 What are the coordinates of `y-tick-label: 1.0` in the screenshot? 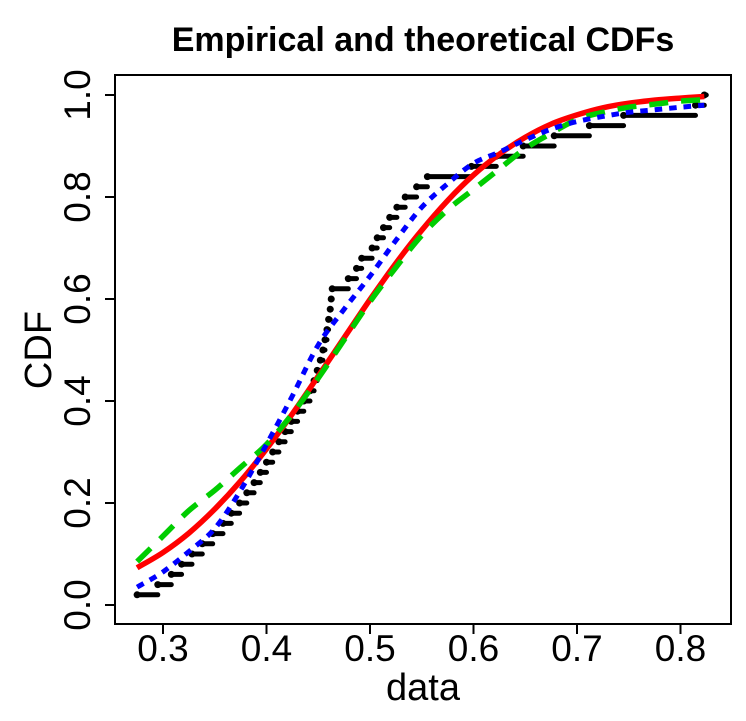 It's located at (77, 94).